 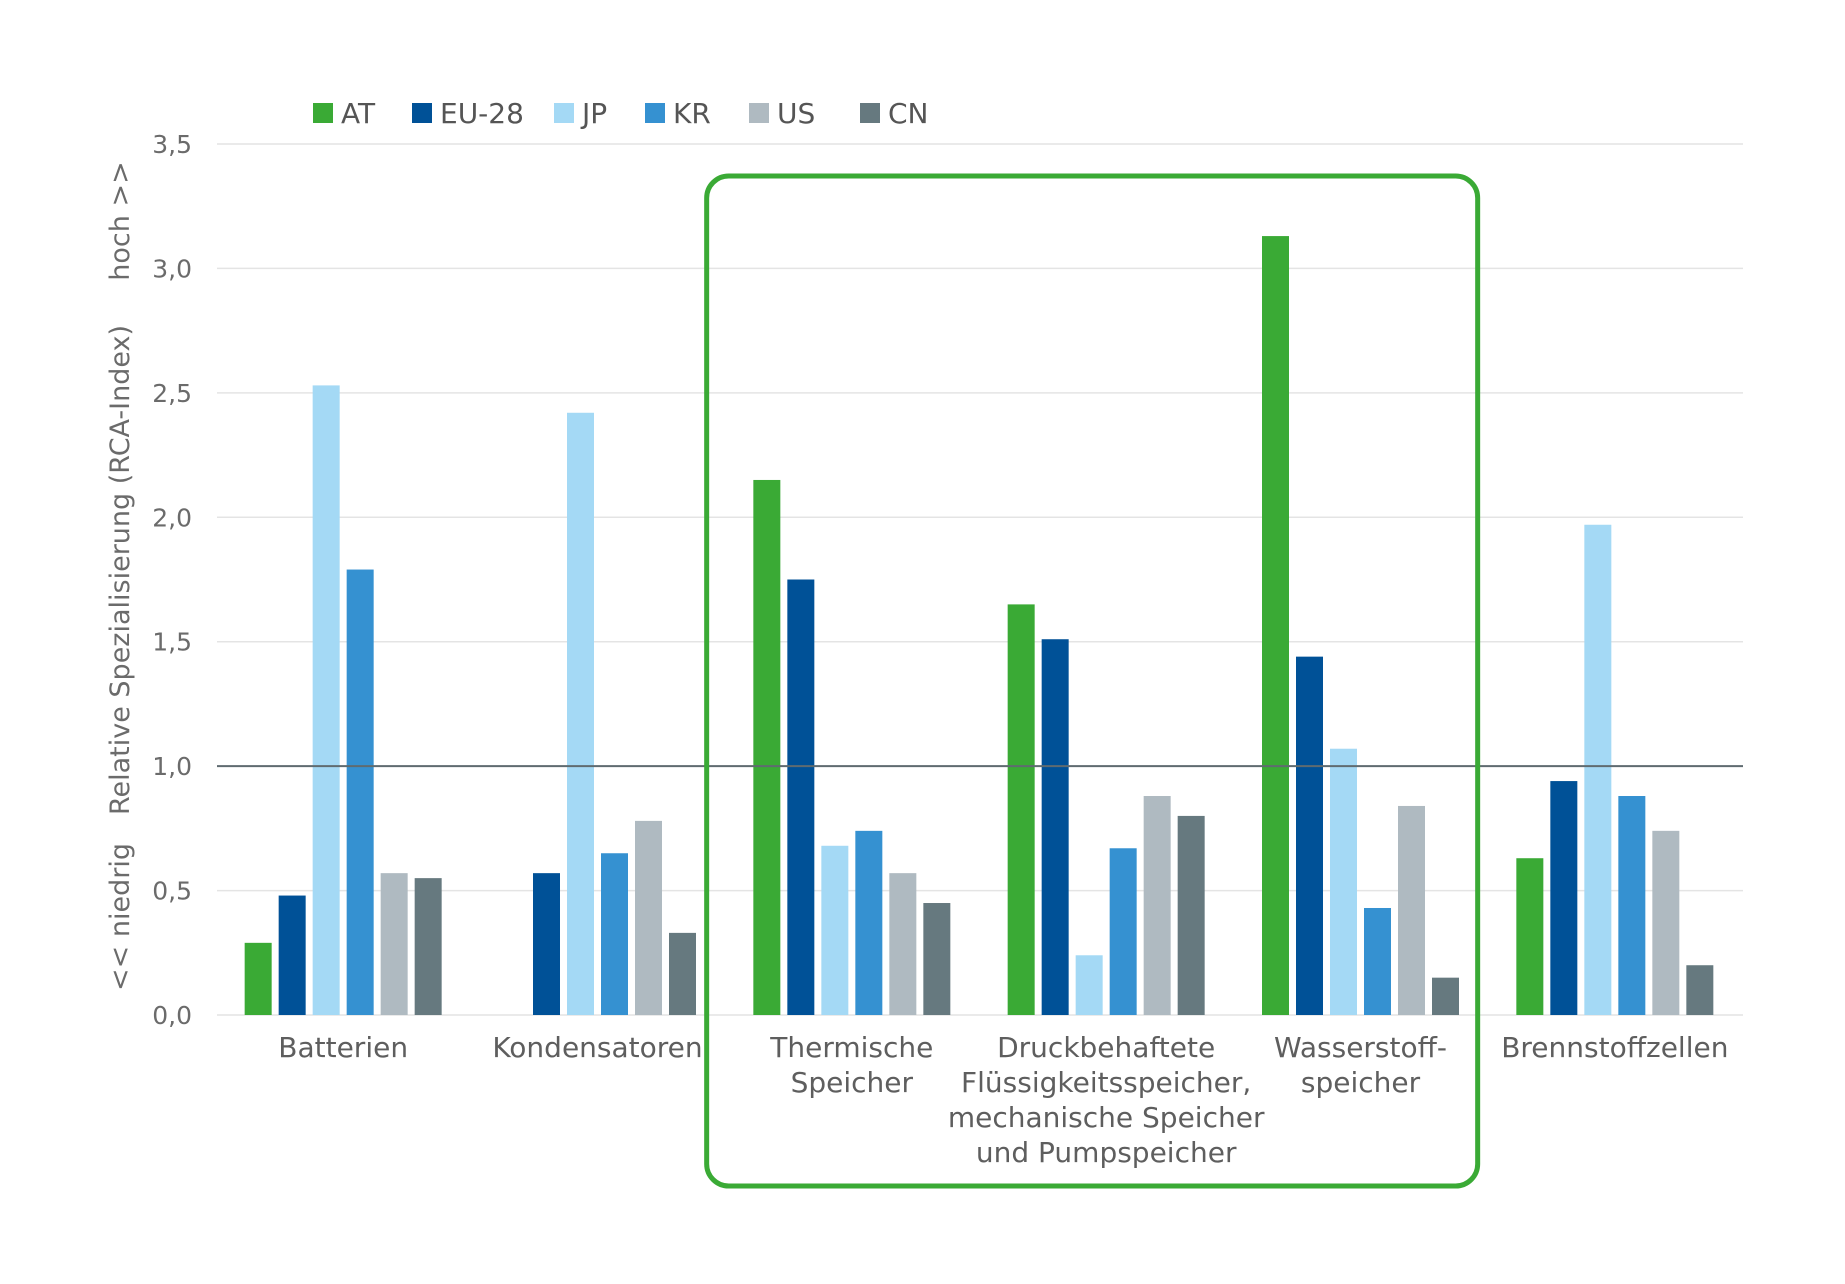 What do you see at coordinates (120, 570) in the screenshot?
I see `y-axis-title: Relative Spezialisierung (RCA-Index)` at bounding box center [120, 570].